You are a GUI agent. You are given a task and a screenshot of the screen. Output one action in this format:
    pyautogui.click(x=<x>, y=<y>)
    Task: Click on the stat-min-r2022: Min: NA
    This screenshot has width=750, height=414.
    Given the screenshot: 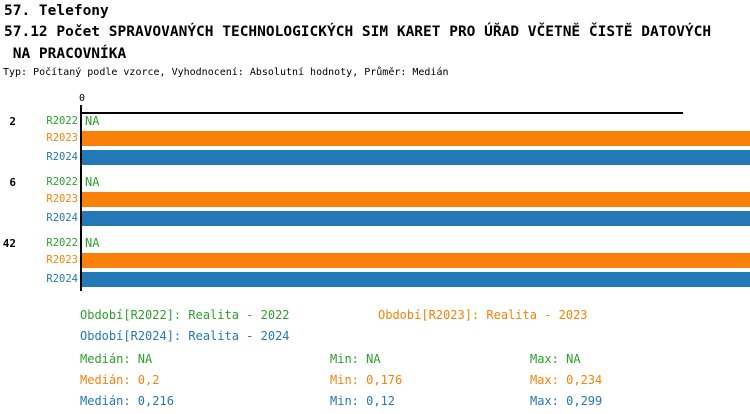 What is the action you would take?
    pyautogui.click(x=355, y=359)
    